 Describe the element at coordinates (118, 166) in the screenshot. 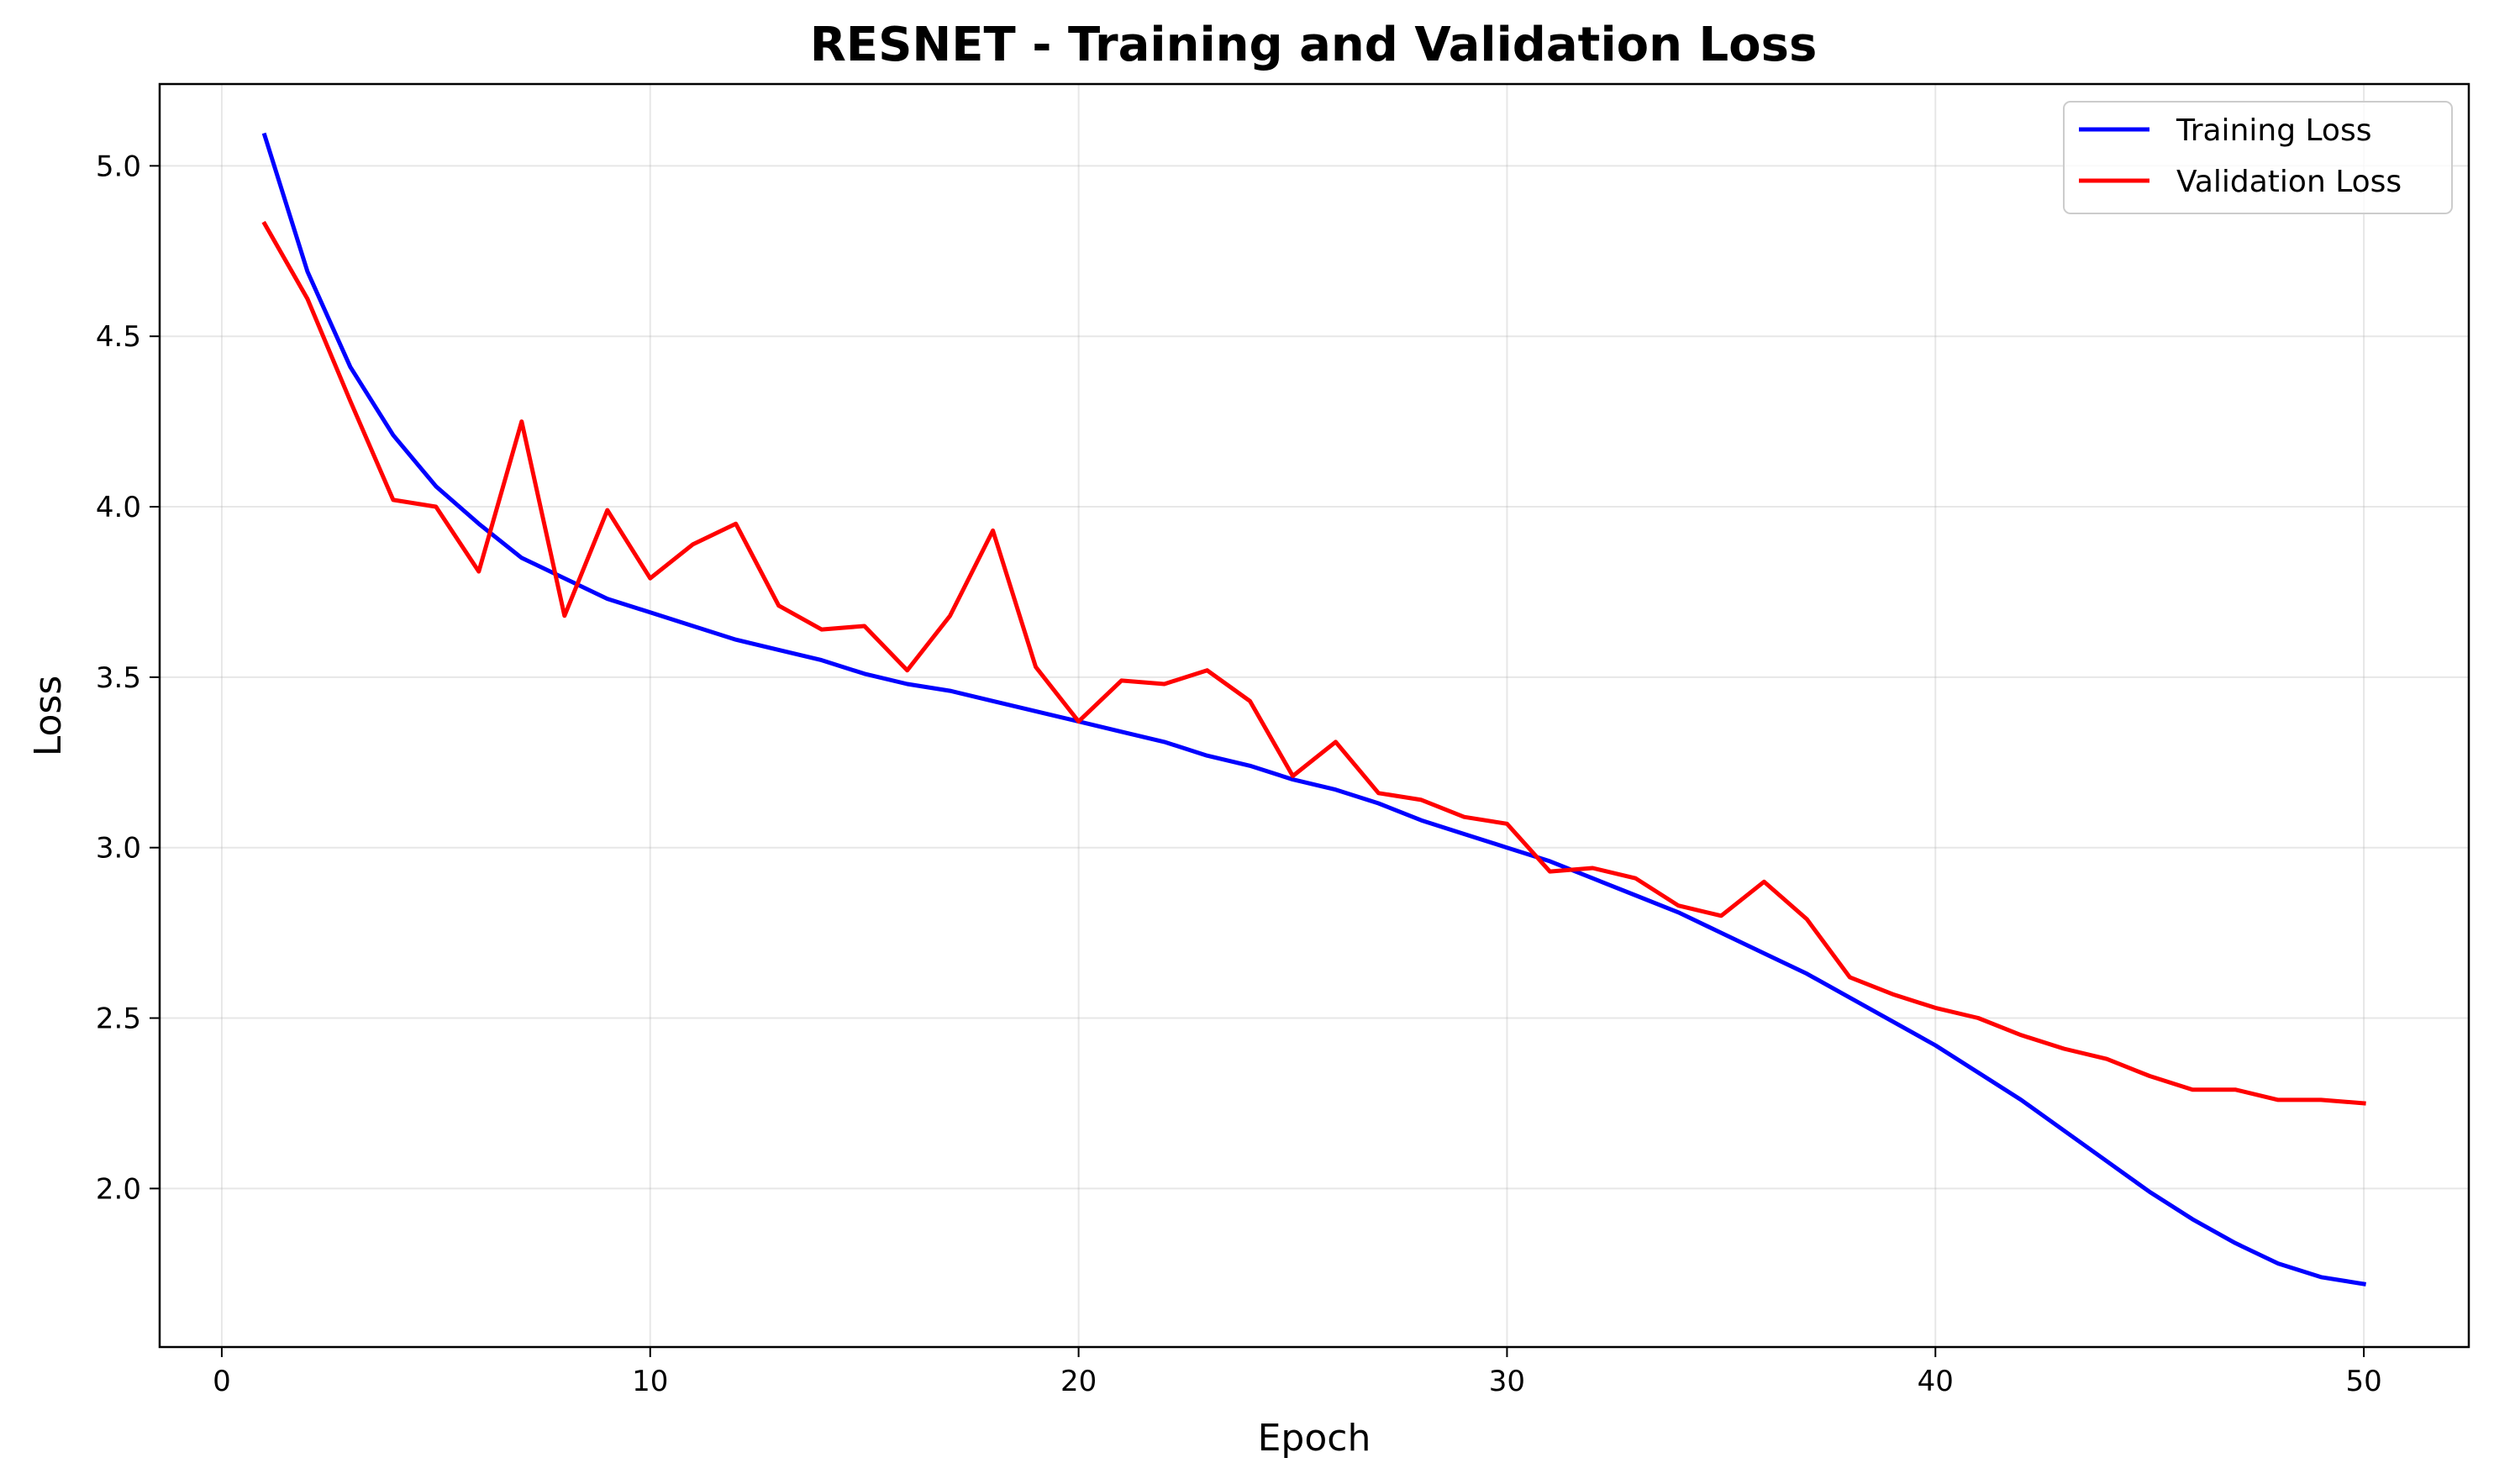

I see `y-tick-label: 5.0` at that location.